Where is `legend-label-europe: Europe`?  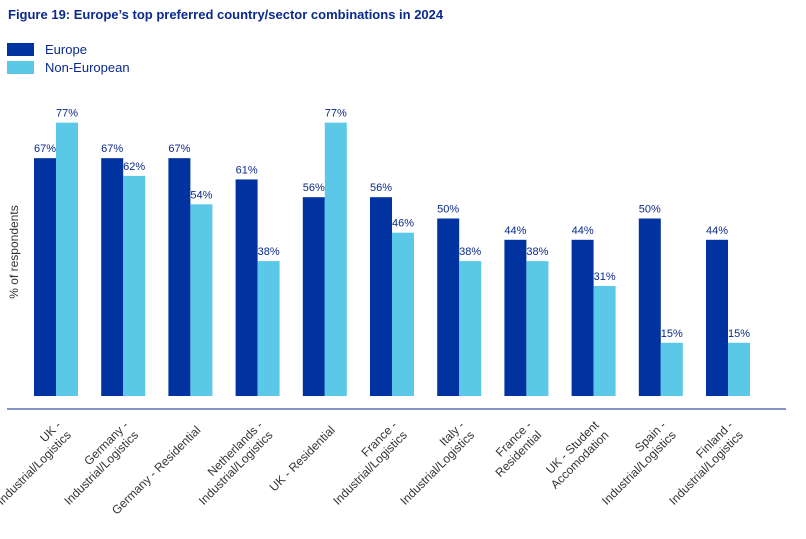 legend-label-europe: Europe is located at coordinates (66, 49).